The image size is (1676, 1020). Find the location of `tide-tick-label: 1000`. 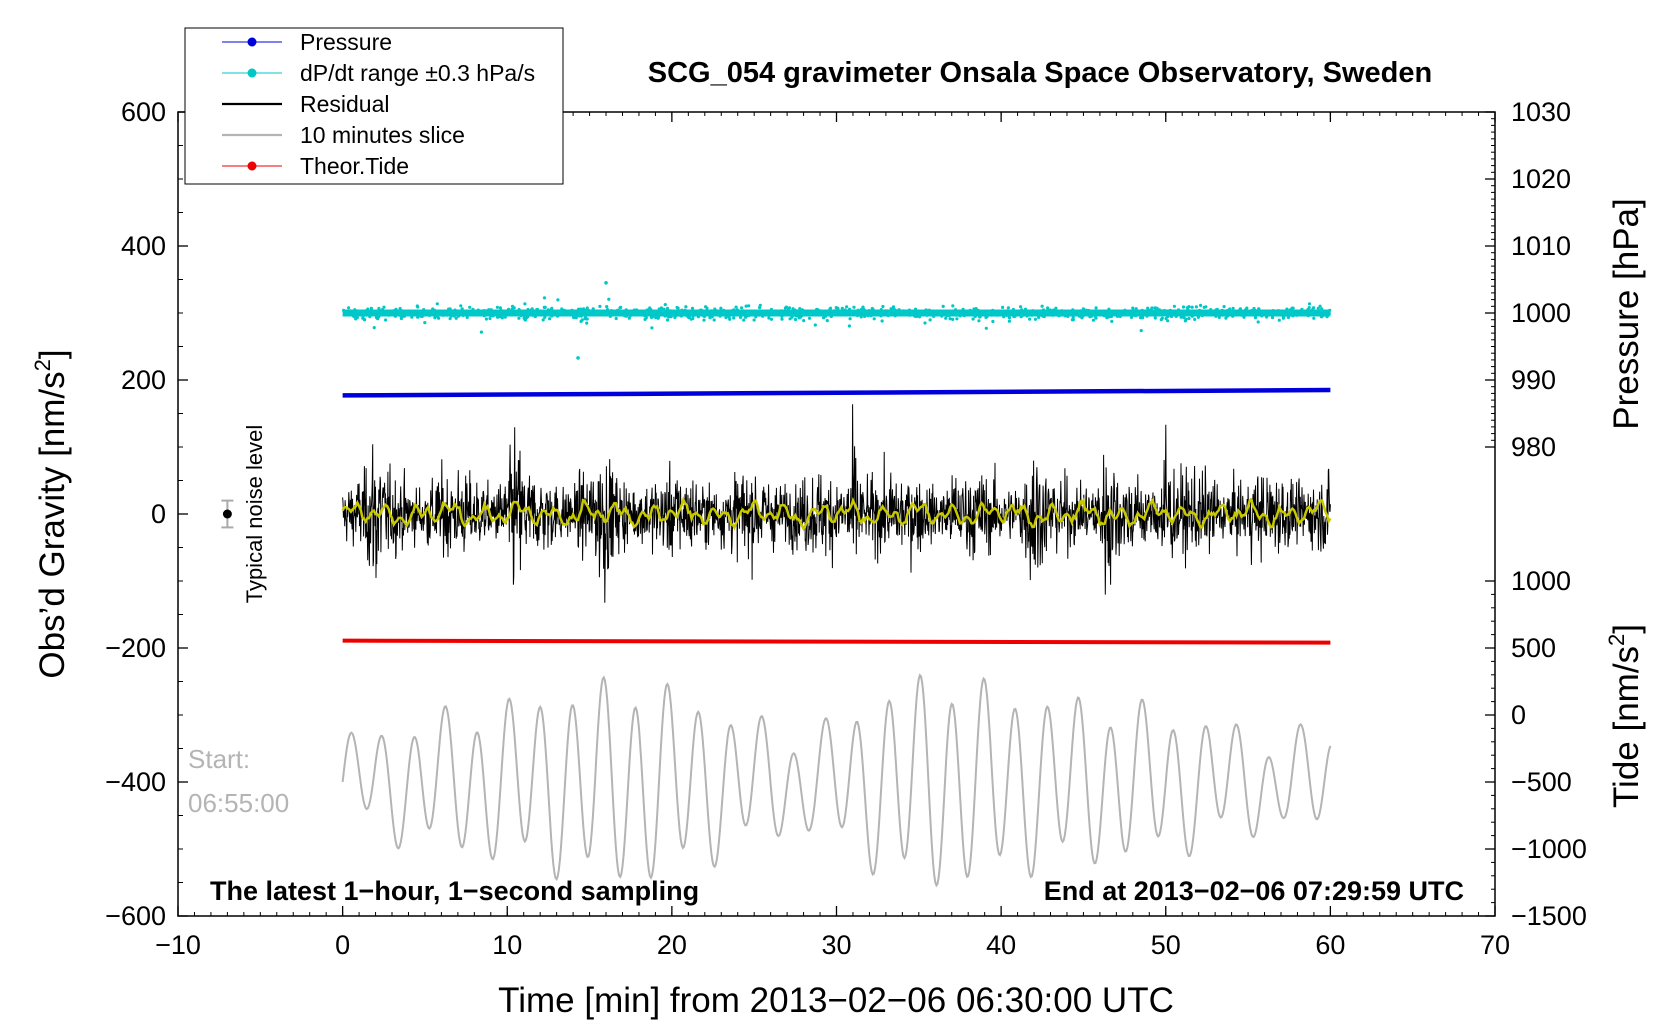

tide-tick-label: 1000 is located at coordinates (1541, 581).